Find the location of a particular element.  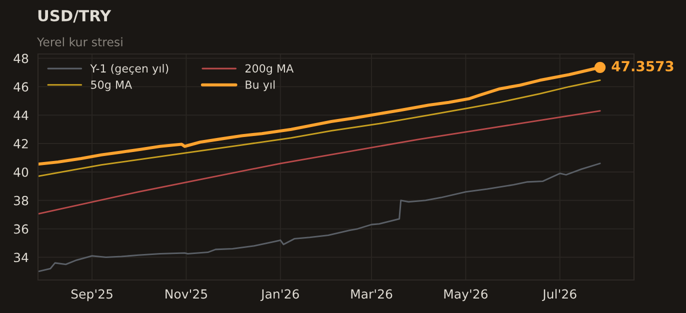

x-tick-label: Jul'26 is located at coordinates (559, 295).